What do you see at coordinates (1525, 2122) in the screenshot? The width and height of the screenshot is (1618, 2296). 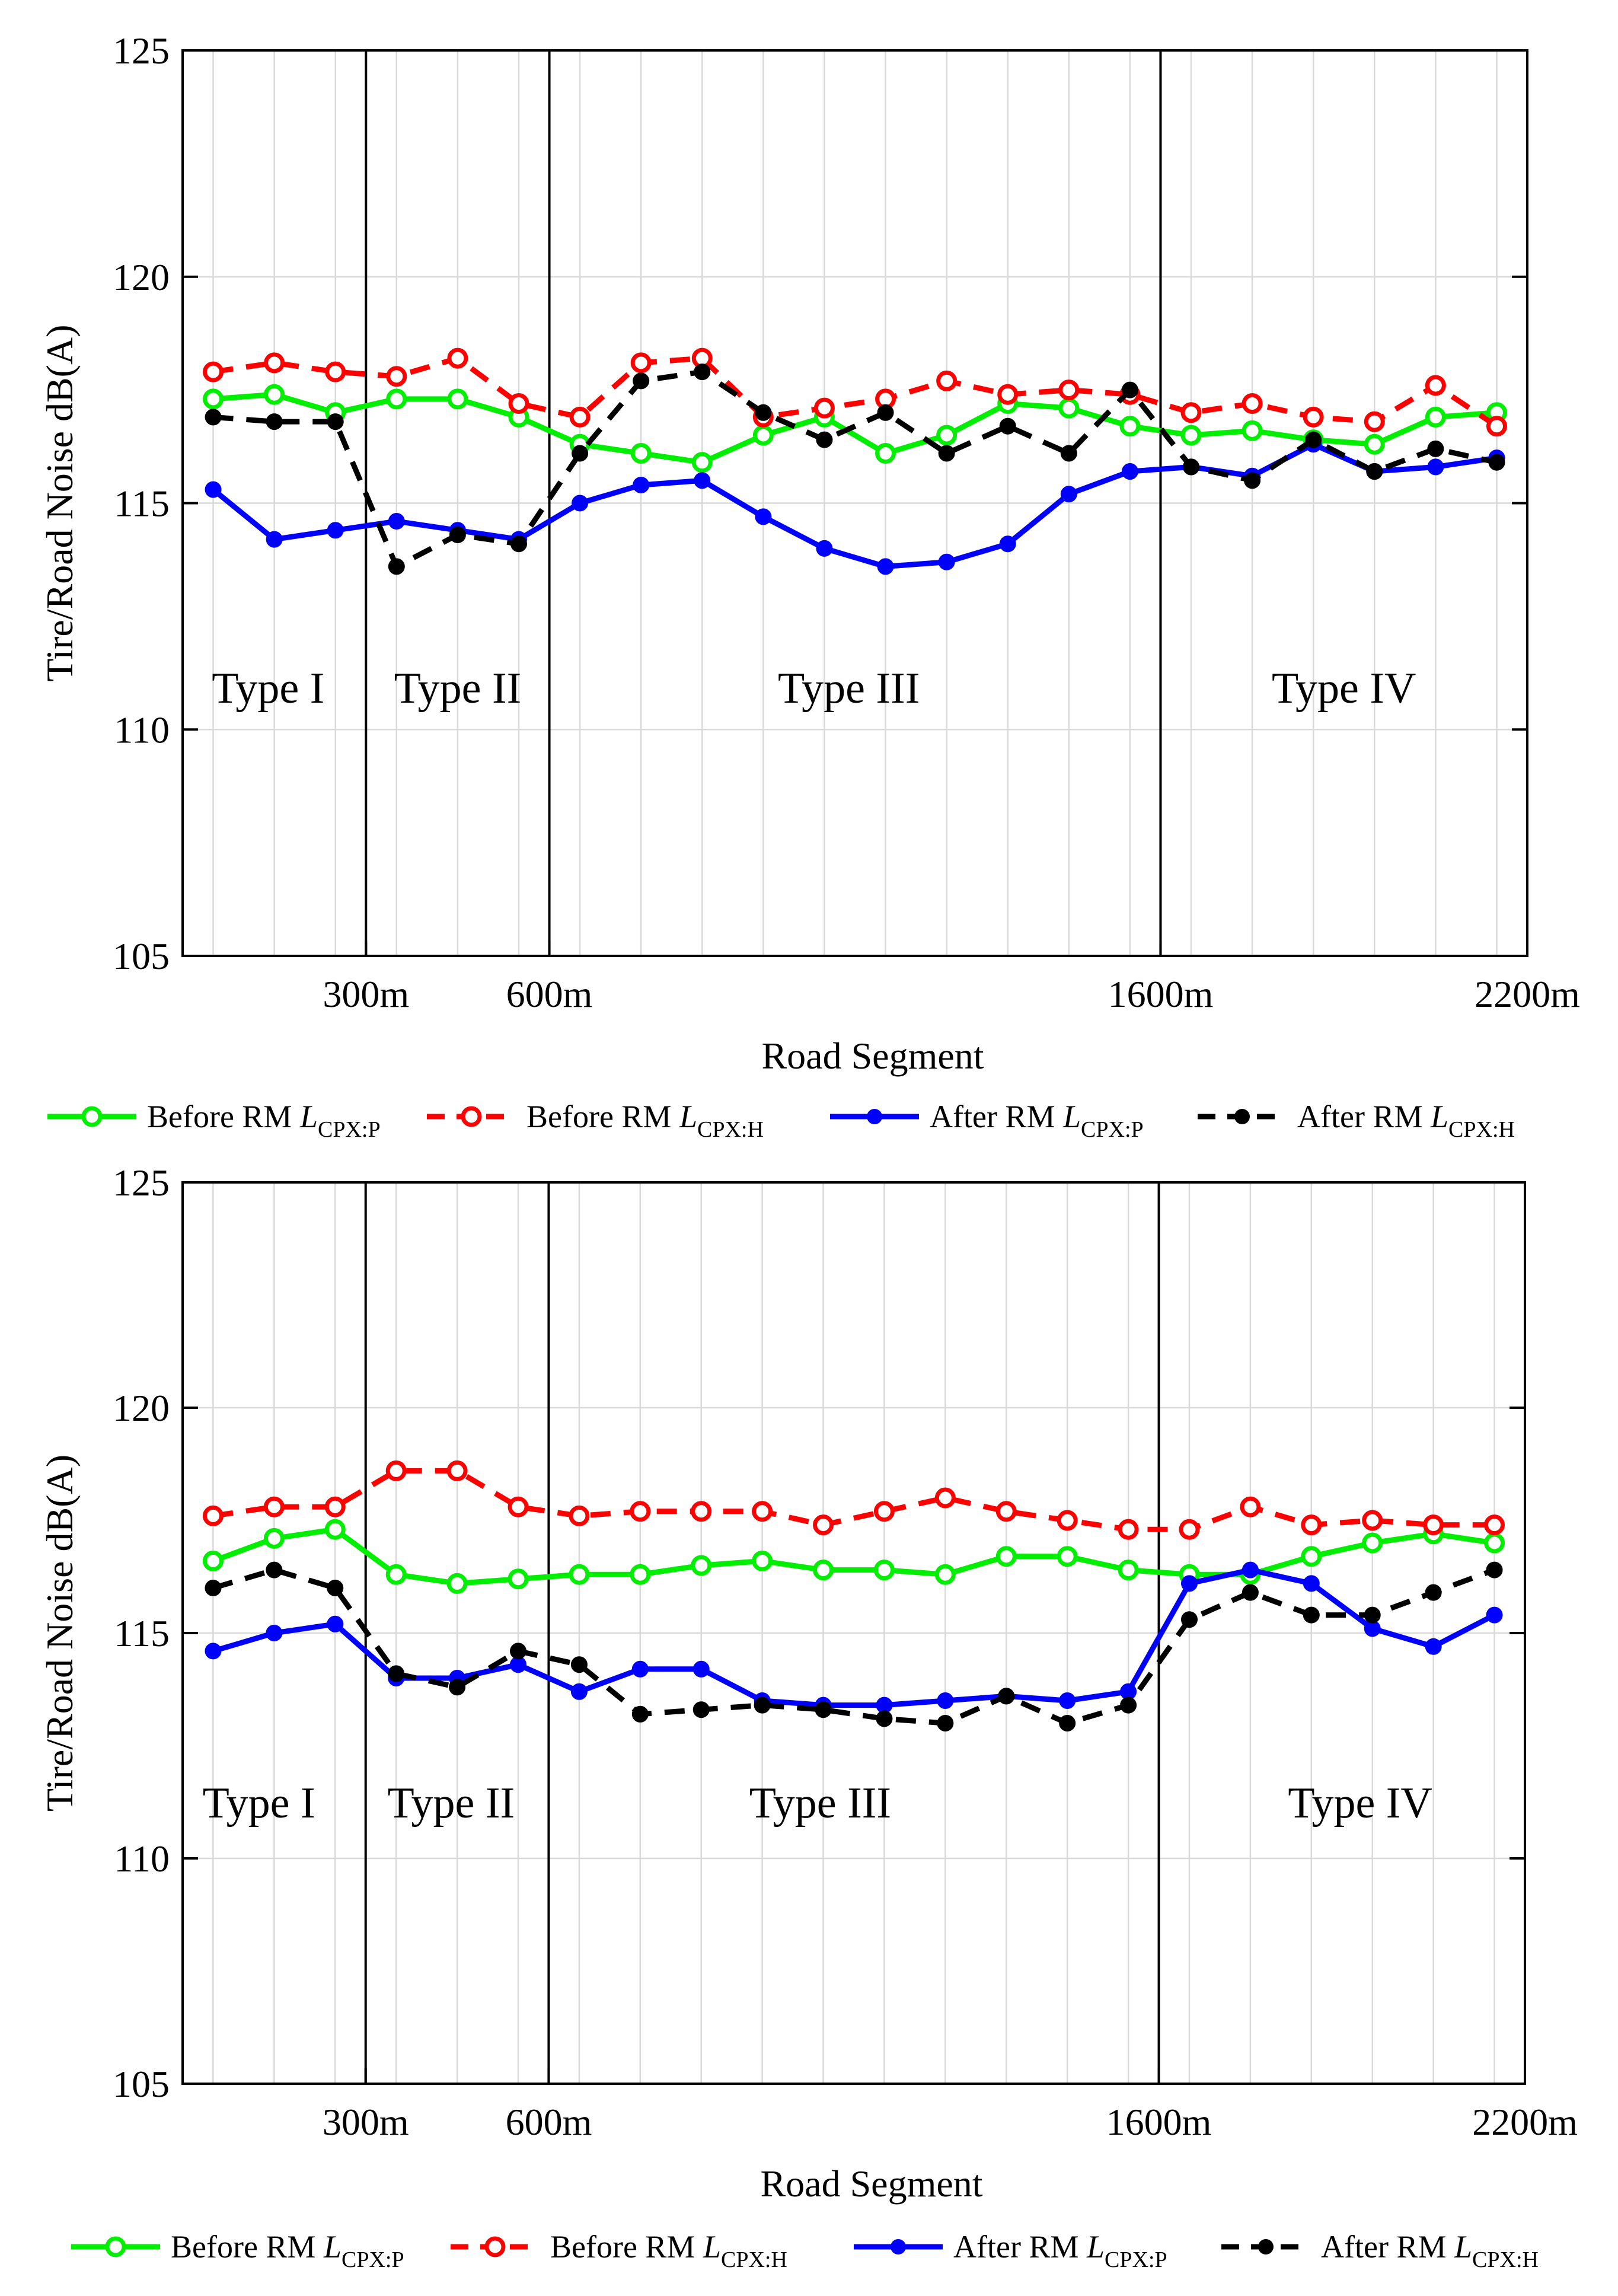 I see `x-tick-label: 2200m` at bounding box center [1525, 2122].